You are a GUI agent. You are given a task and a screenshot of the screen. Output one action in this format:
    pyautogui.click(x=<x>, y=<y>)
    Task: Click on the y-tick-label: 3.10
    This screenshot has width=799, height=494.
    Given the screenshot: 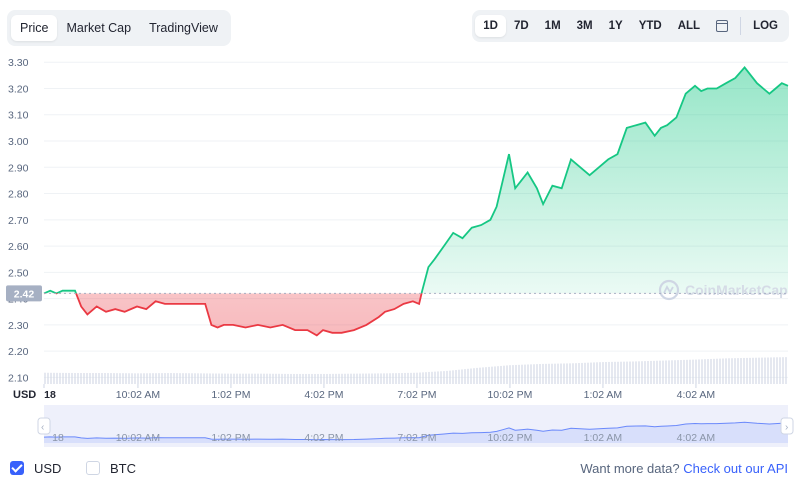 What is the action you would take?
    pyautogui.click(x=18, y=116)
    